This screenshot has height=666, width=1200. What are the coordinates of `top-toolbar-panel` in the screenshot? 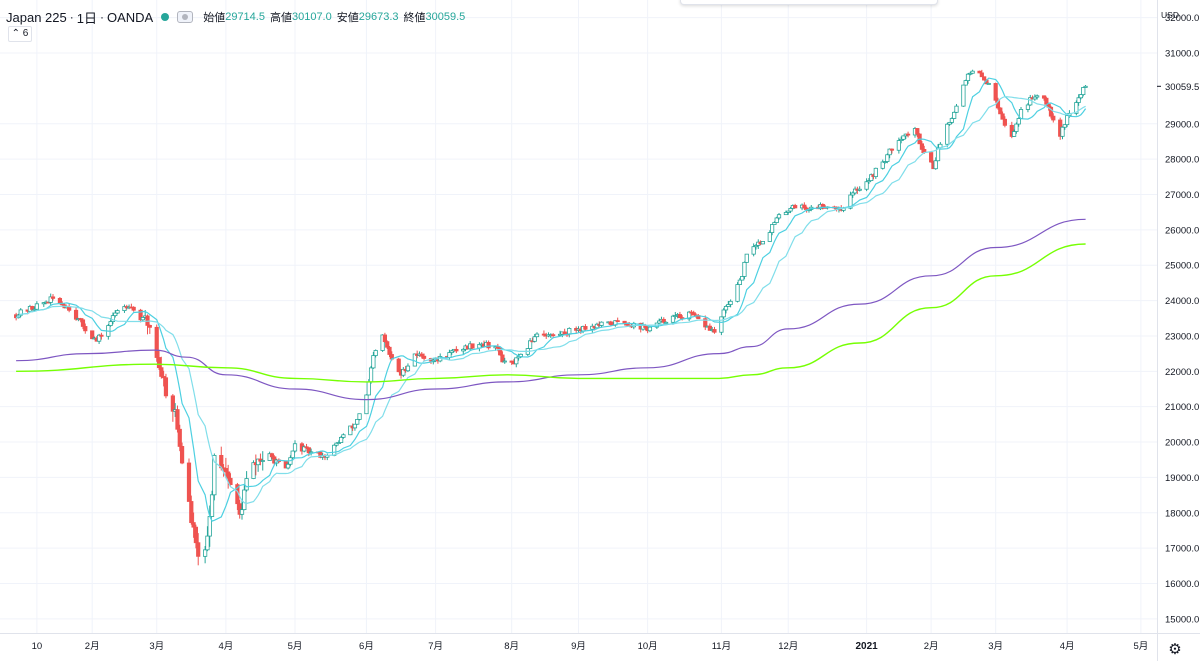 It's located at (809, 2).